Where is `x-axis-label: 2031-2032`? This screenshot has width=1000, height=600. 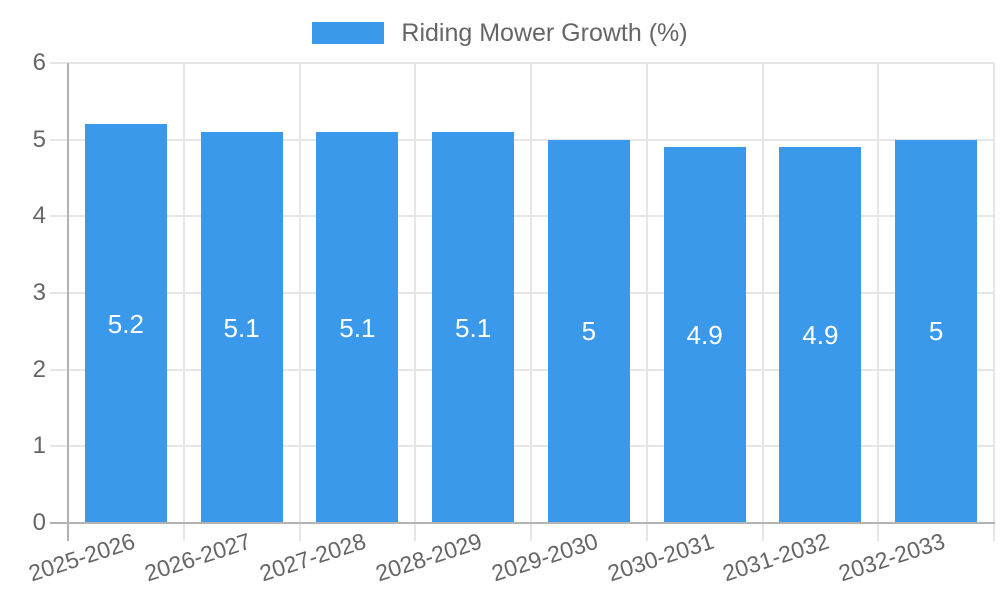
x-axis-label: 2031-2032 is located at coordinates (776, 557).